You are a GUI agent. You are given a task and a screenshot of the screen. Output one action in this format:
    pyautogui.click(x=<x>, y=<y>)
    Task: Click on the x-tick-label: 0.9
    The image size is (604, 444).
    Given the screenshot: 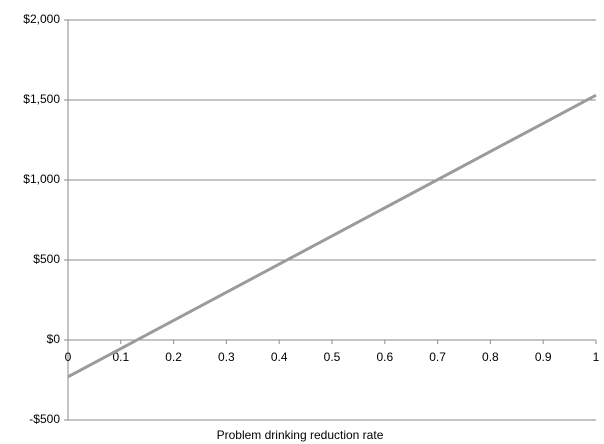 What is the action you would take?
    pyautogui.click(x=543, y=357)
    